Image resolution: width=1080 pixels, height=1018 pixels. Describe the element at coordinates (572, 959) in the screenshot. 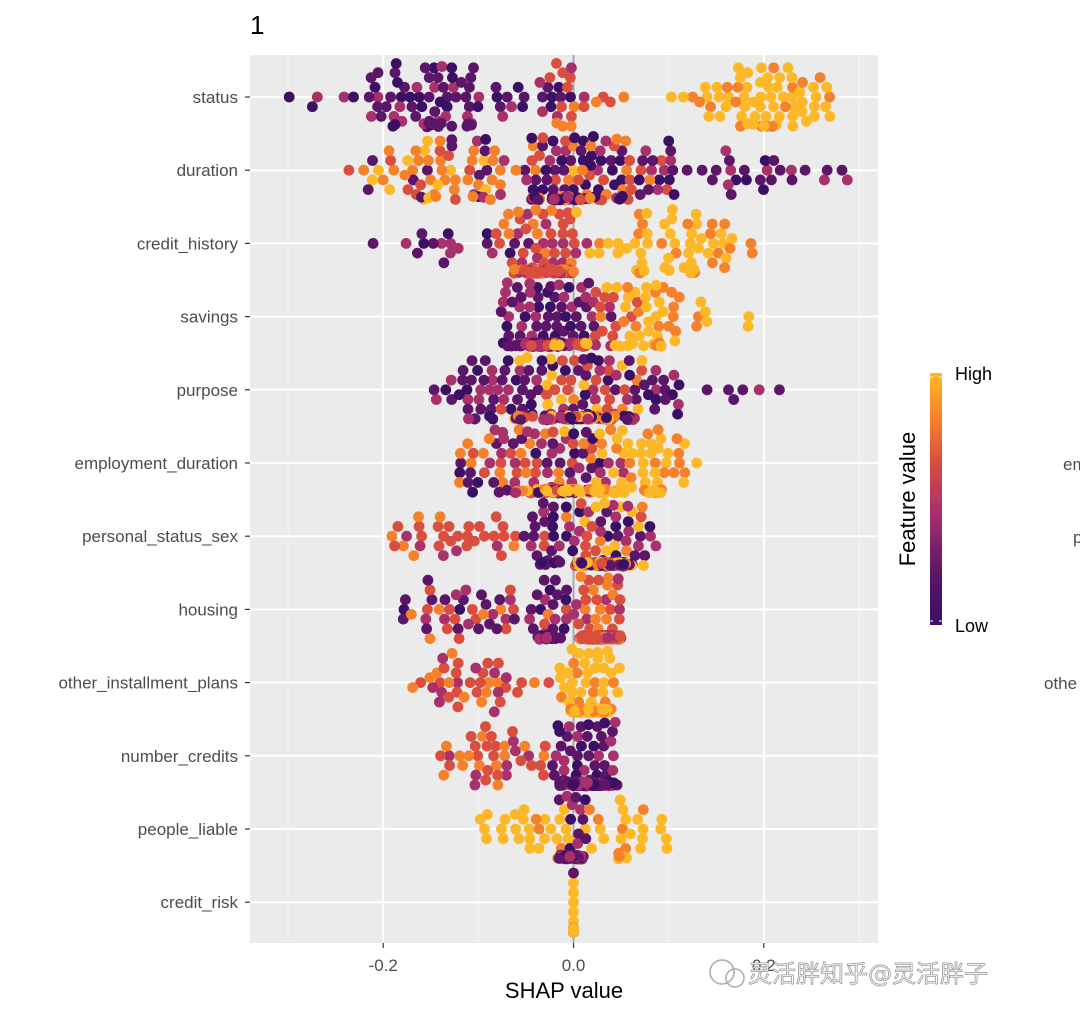

I see `x-axis-labels: -0.2 0.0 0.2` at that location.